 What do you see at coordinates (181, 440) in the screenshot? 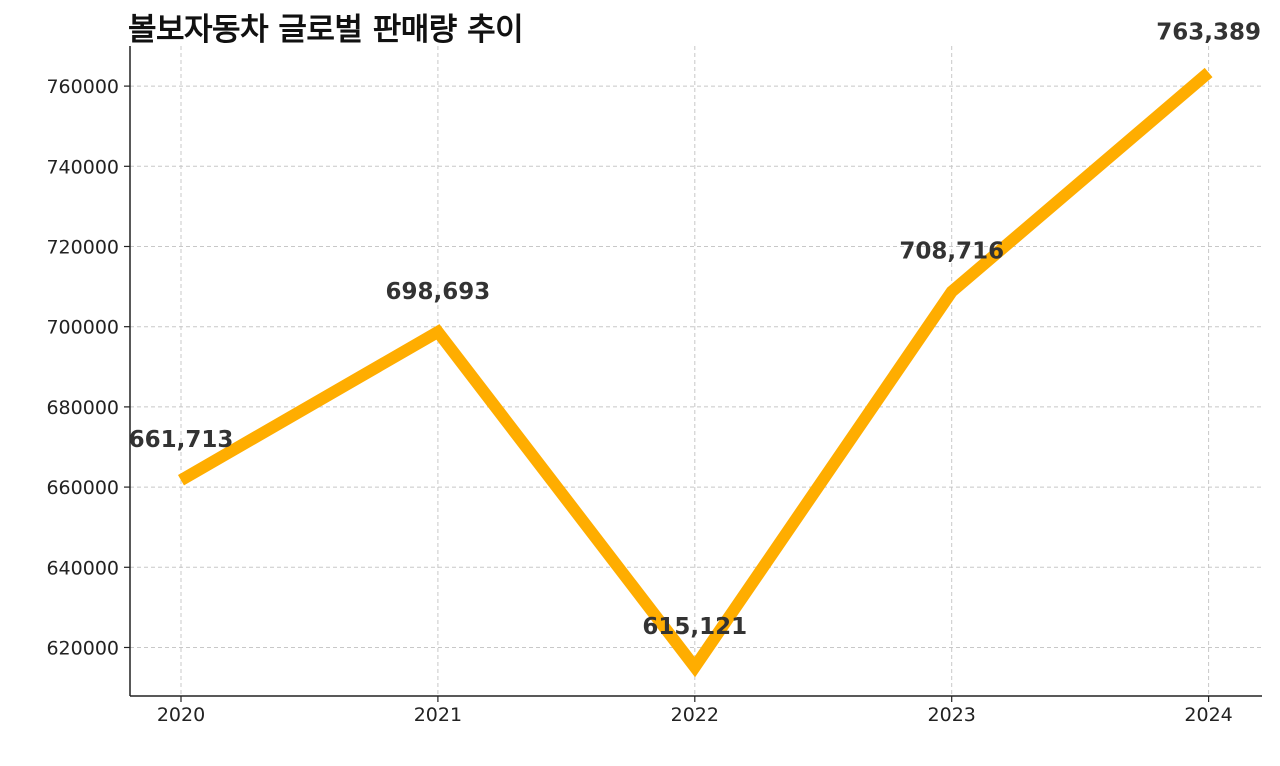
I see `data-label: 661,713` at bounding box center [181, 440].